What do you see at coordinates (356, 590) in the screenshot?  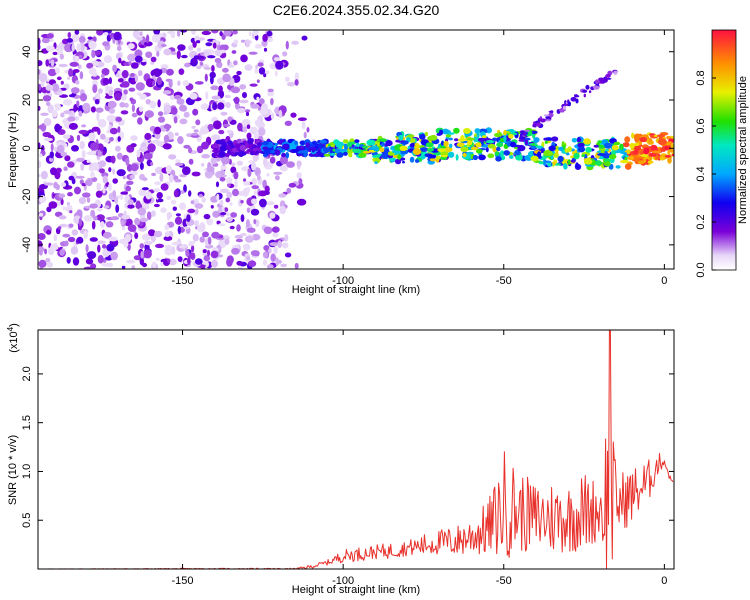 I see `snr-x-label: Height of straight line (km)` at bounding box center [356, 590].